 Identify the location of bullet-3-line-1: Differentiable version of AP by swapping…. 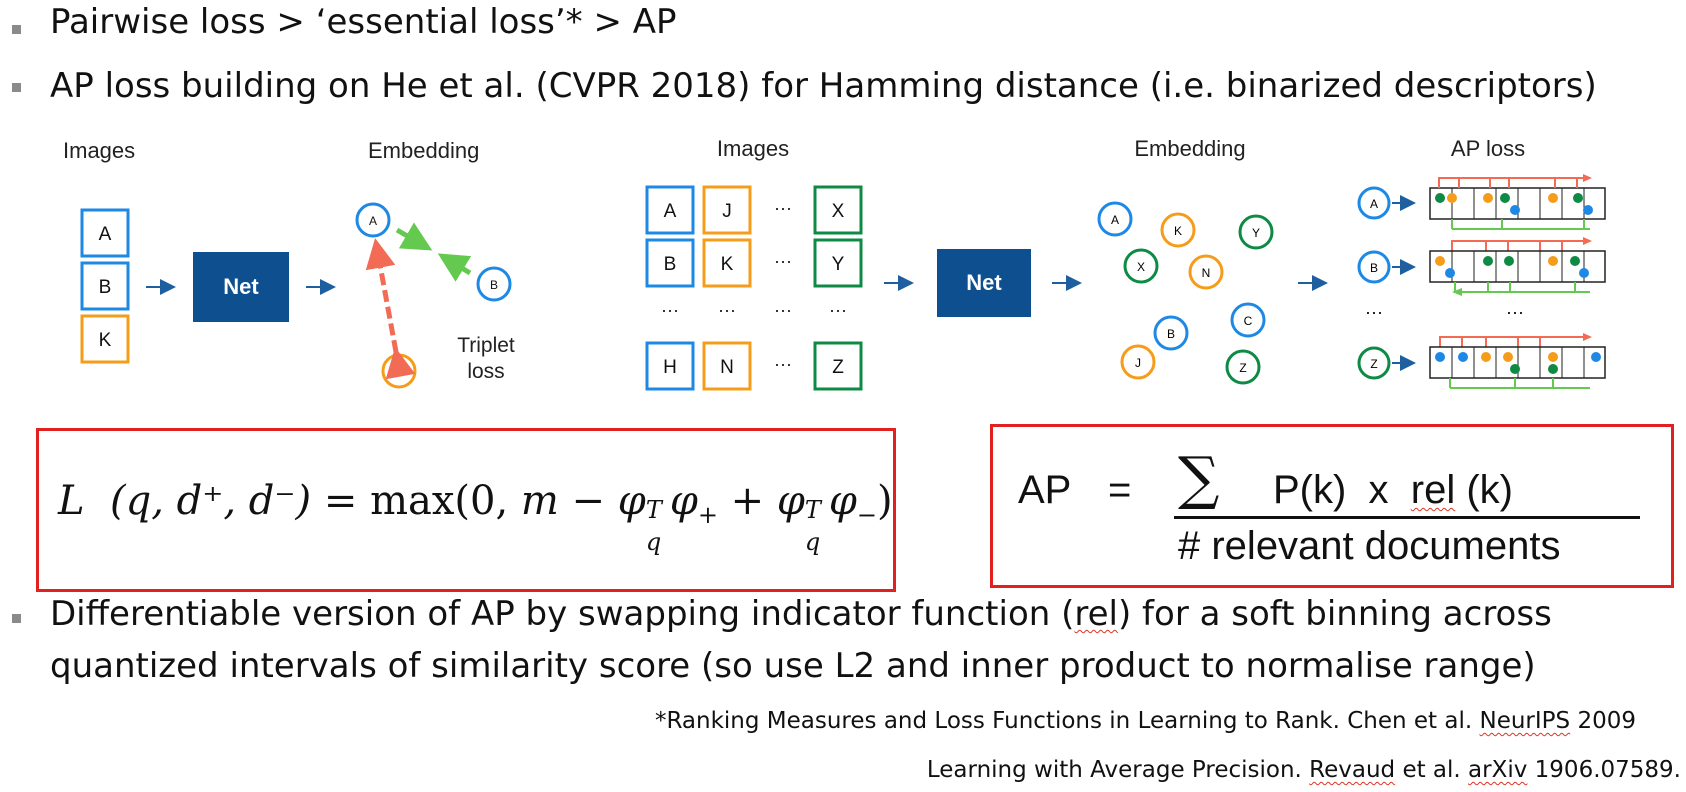
(801, 614).